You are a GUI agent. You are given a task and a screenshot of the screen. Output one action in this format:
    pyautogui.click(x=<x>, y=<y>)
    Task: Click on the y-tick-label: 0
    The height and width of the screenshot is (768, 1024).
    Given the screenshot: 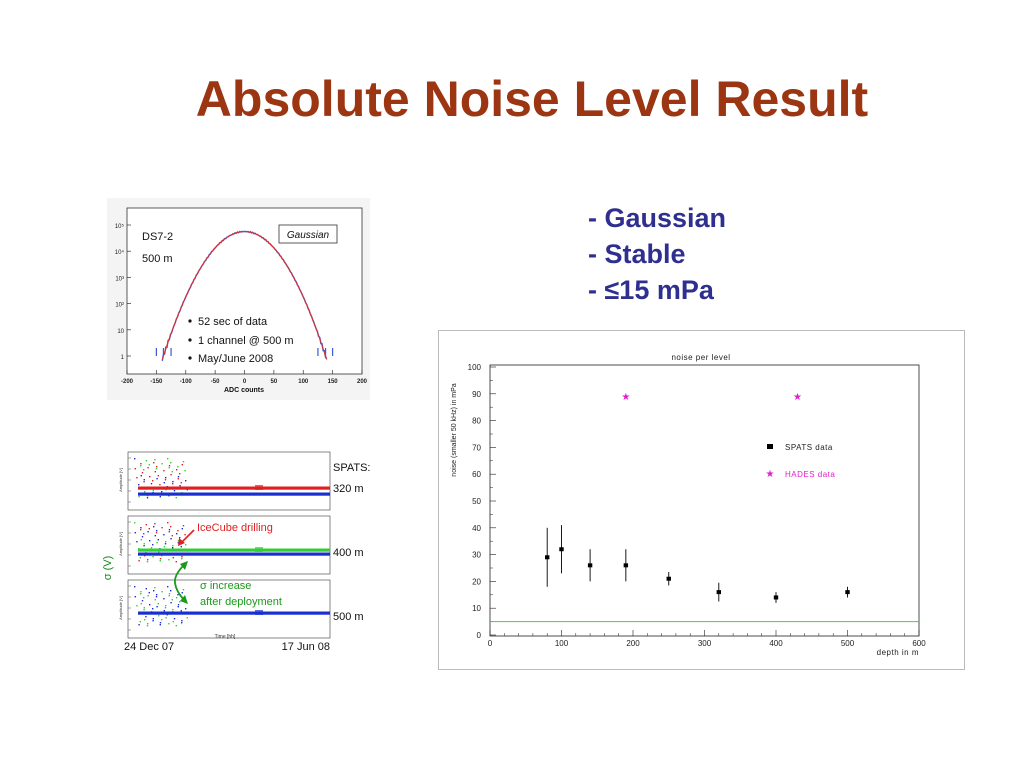 What is the action you would take?
    pyautogui.click(x=479, y=635)
    